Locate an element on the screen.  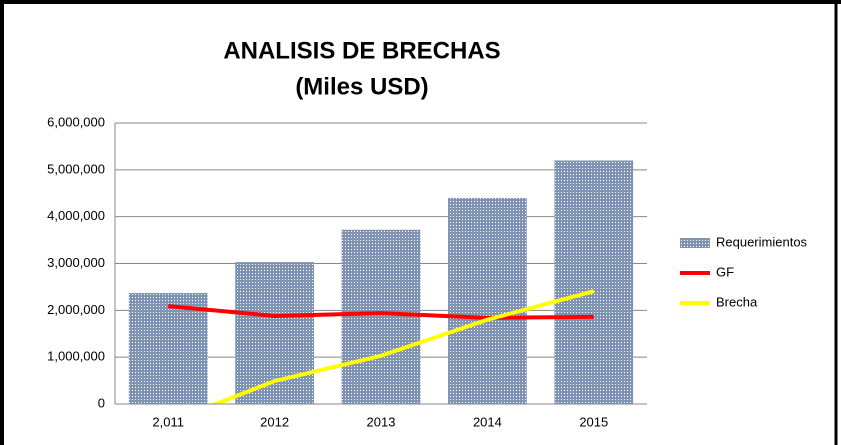
y-tick-label: 1,000,000 is located at coordinates (76, 356).